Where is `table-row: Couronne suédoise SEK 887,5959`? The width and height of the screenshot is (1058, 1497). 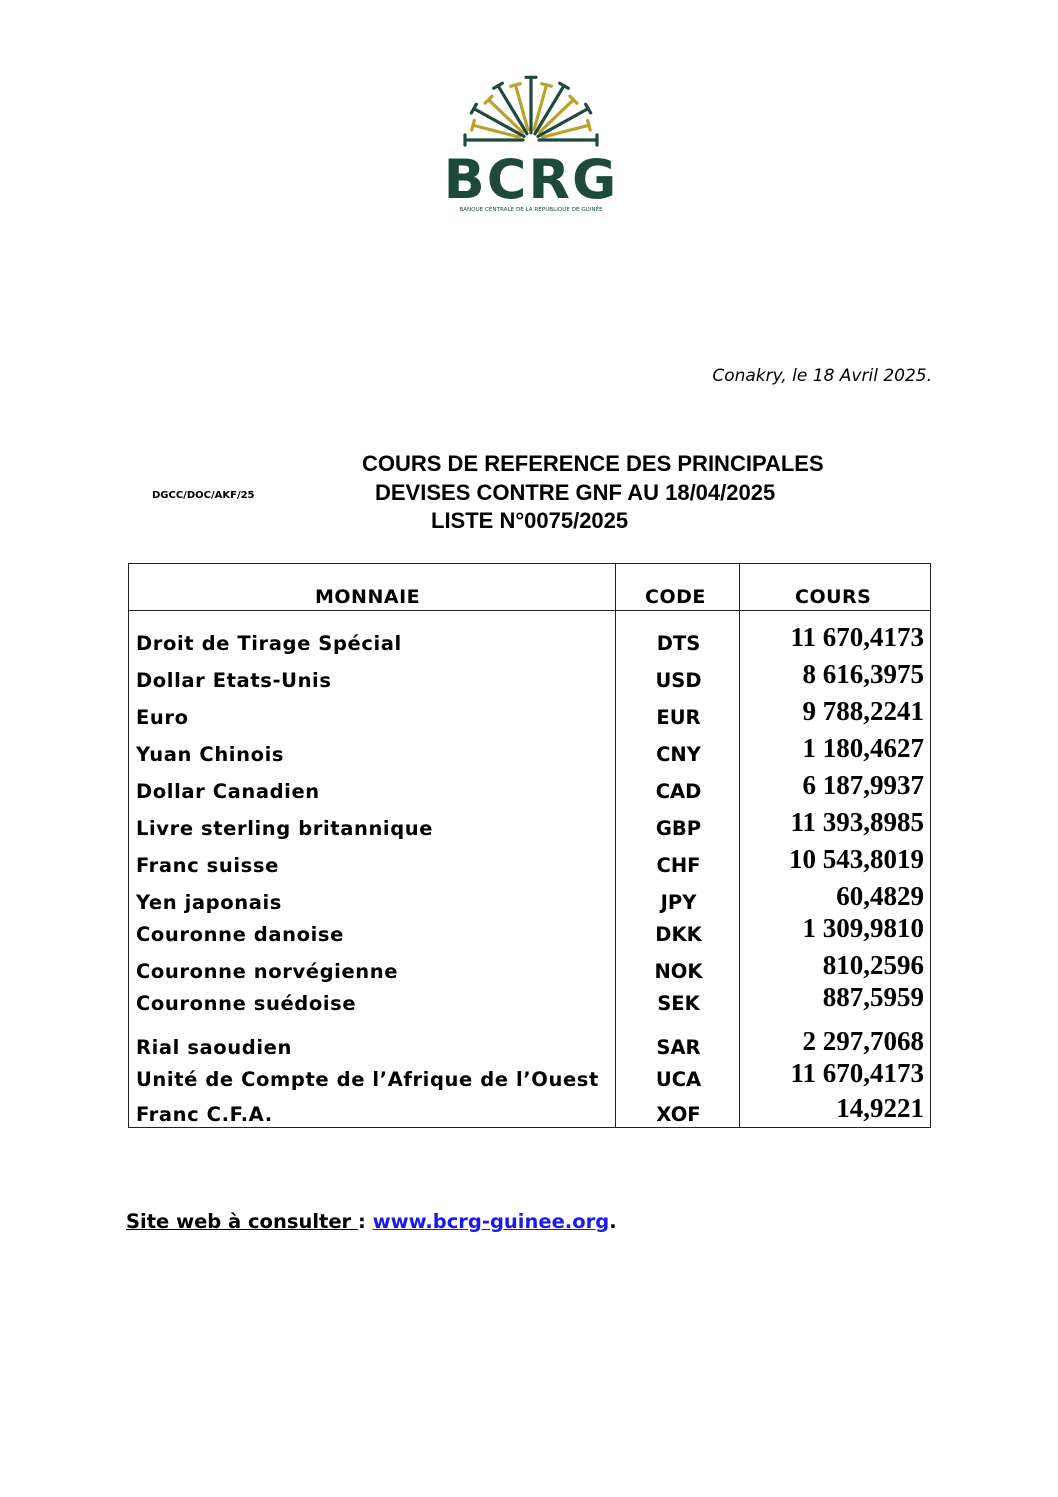
table-row: Couronne suédoise SEK 887,5959 is located at coordinates (529, 1000).